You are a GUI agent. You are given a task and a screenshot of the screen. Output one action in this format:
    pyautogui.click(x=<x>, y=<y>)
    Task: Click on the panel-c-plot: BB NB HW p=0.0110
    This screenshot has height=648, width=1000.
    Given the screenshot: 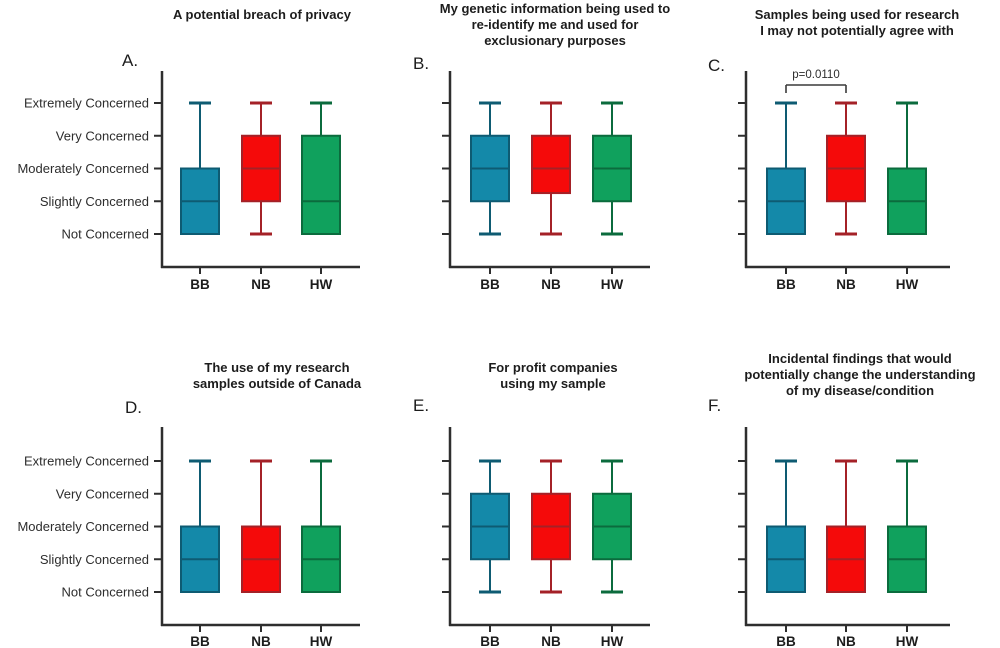 What is the action you would take?
    pyautogui.click(x=844, y=180)
    